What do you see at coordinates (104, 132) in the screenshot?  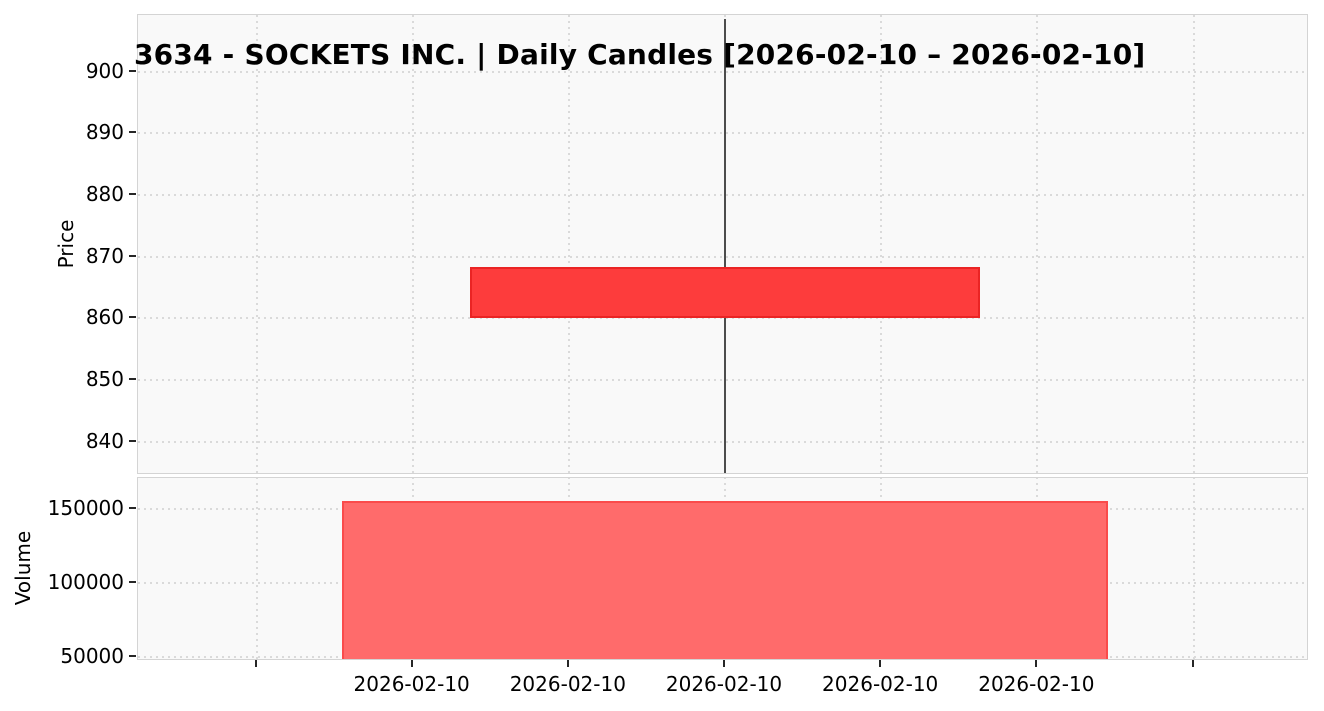 I see `price-tick-label: 890` at bounding box center [104, 132].